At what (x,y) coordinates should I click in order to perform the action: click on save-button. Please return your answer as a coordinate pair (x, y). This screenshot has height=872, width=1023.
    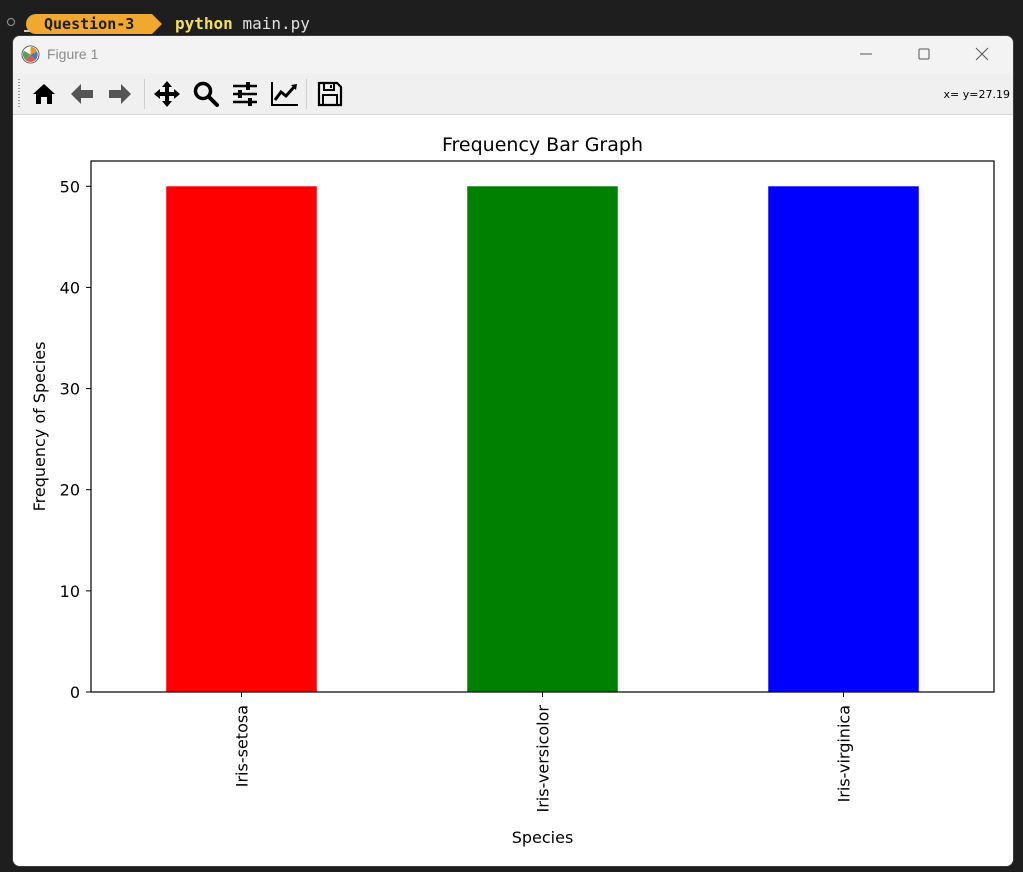
    Looking at the image, I should click on (330, 94).